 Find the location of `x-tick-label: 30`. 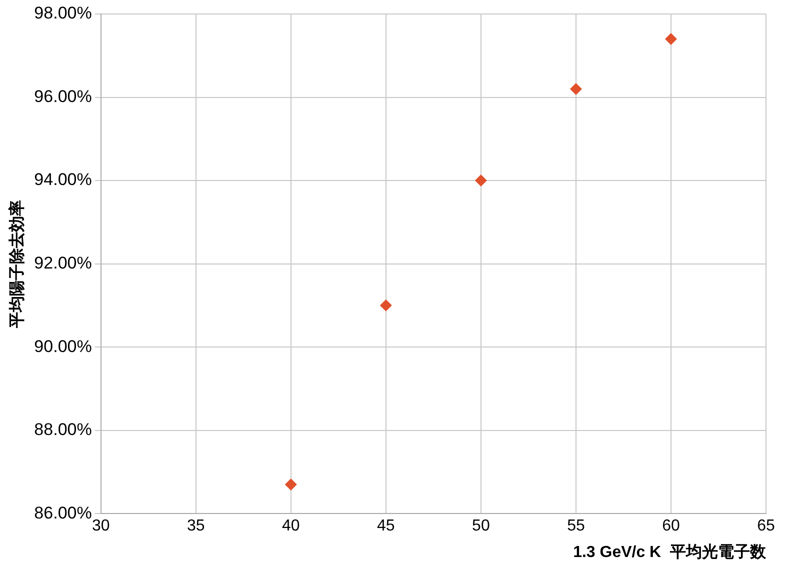

x-tick-label: 30 is located at coordinates (101, 526).